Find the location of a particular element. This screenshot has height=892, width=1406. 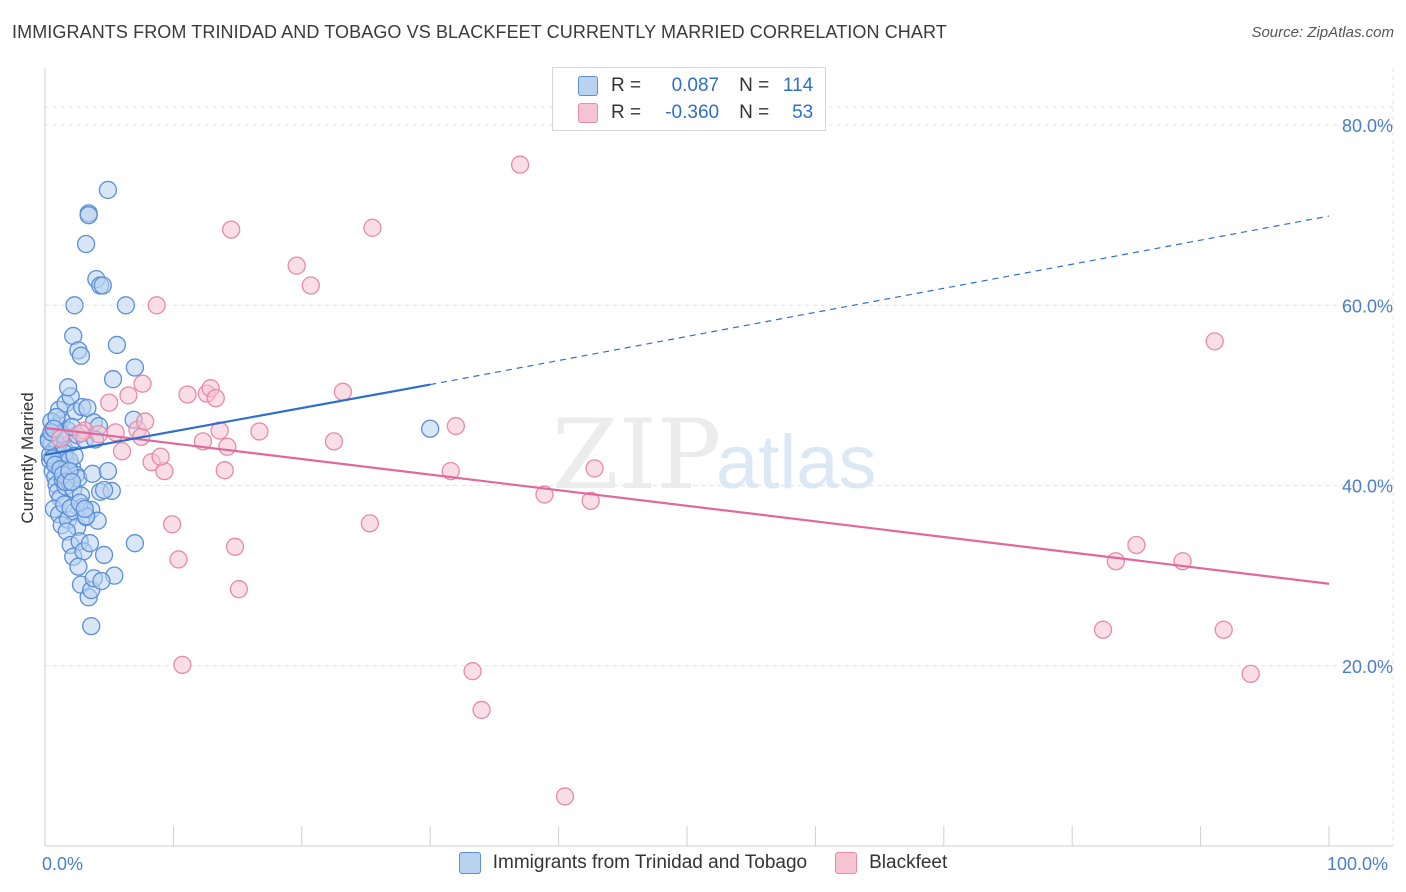

series-trinidad-points is located at coordinates (239, 408).